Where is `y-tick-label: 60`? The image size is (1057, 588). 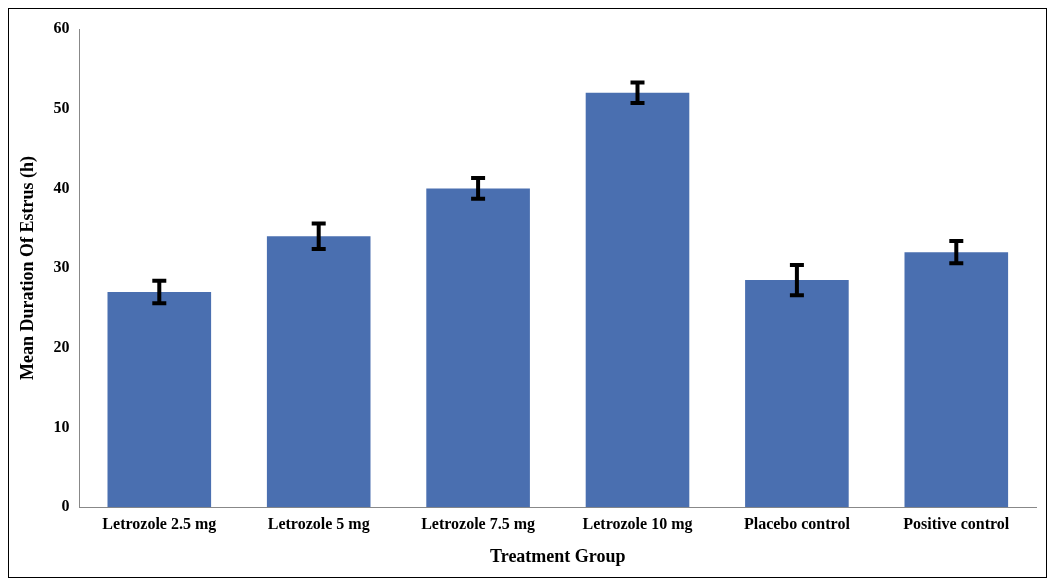 y-tick-label: 60 is located at coordinates (61, 28).